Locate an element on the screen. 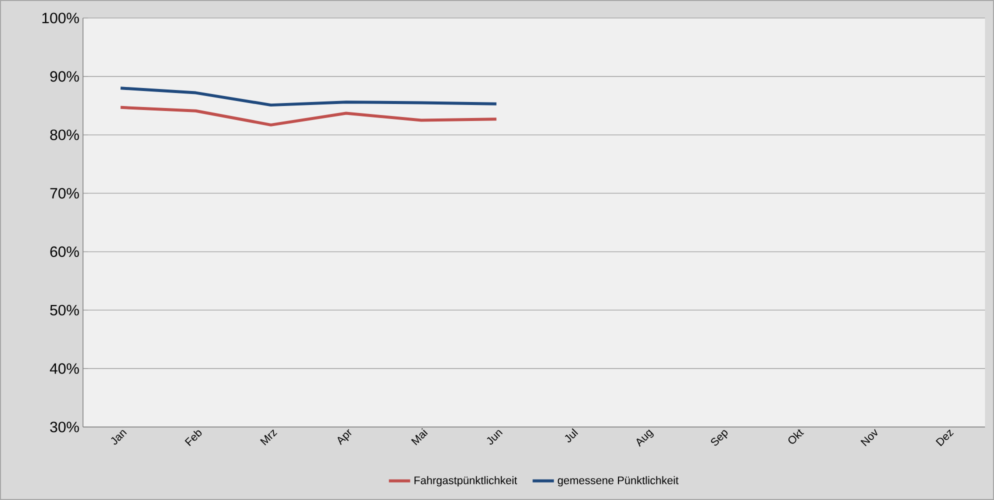 The image size is (994, 500). x-tick-label: Sep is located at coordinates (719, 438).